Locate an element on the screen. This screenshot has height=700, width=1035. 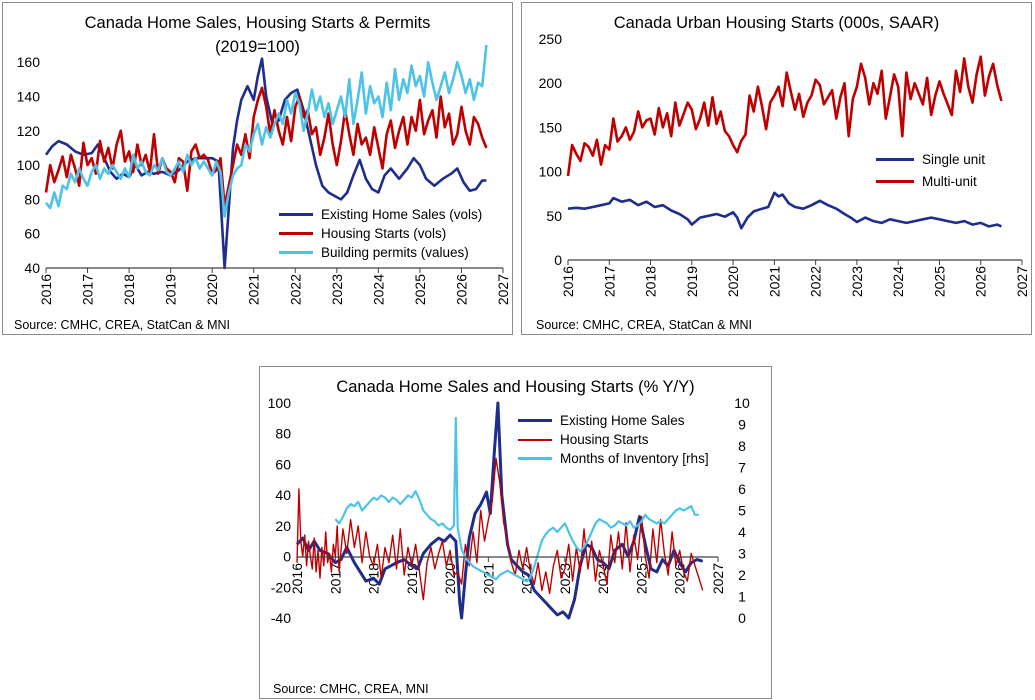
y-tick-label: 20 is located at coordinates (283, 526).